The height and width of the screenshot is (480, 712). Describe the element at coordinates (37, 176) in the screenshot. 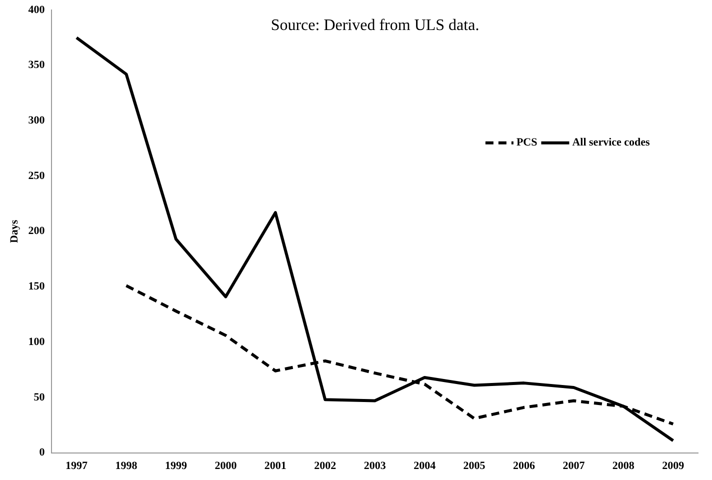

I see `y-tick-label: 250` at that location.